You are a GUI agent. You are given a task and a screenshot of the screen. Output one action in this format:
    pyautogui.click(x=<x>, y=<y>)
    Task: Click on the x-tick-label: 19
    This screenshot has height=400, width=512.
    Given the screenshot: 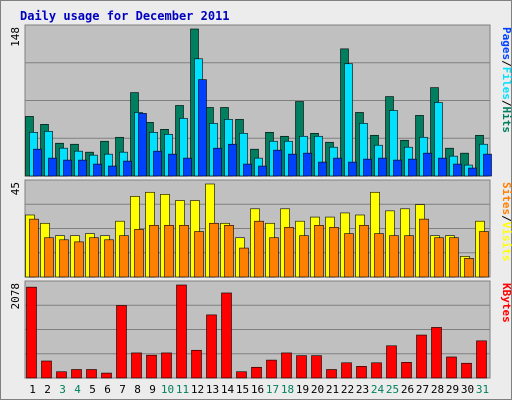 What is the action you would take?
    pyautogui.click(x=302, y=389)
    